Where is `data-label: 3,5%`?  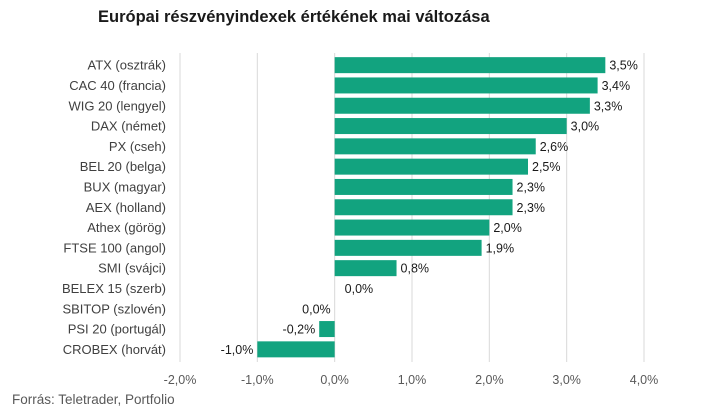
data-label: 3,5% is located at coordinates (623, 66).